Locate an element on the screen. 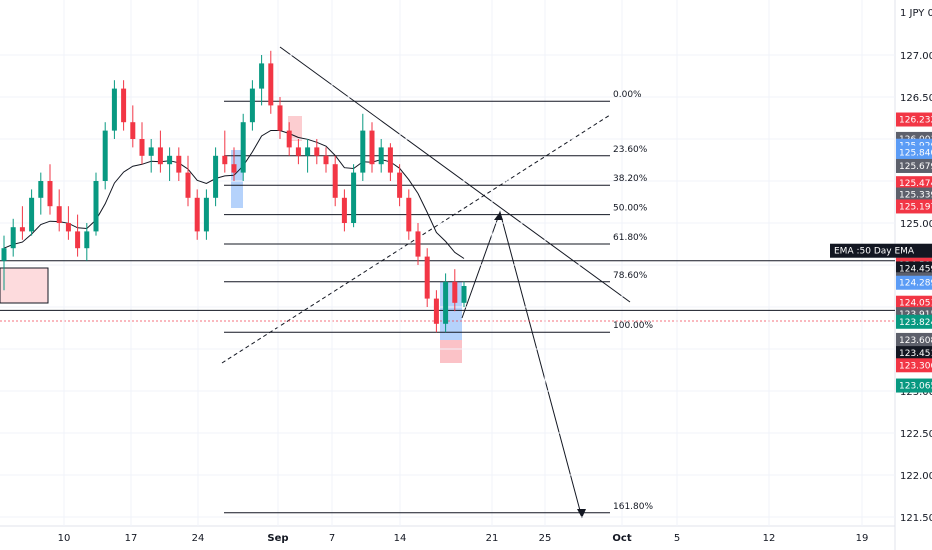  price-tag-label: 123.065 is located at coordinates (915, 387).